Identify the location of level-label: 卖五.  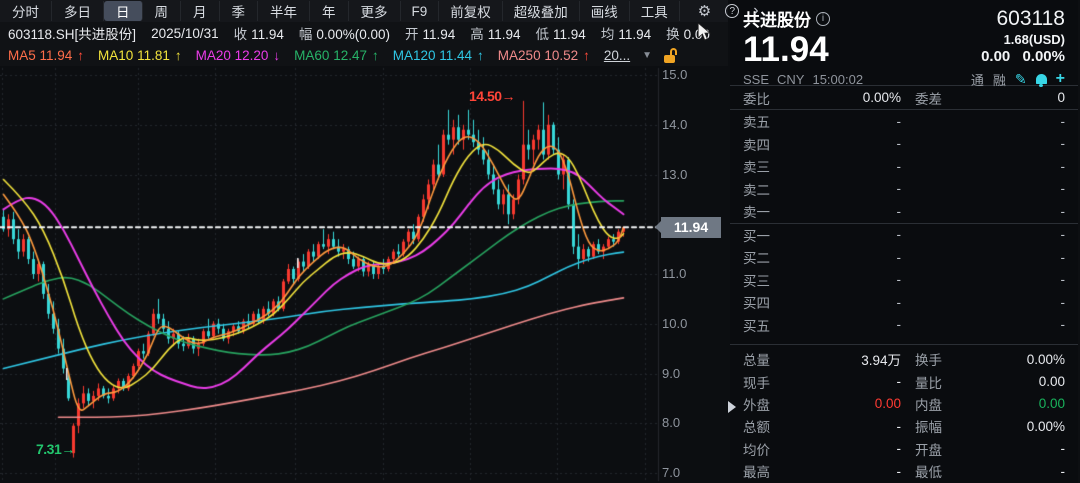
(756, 123).